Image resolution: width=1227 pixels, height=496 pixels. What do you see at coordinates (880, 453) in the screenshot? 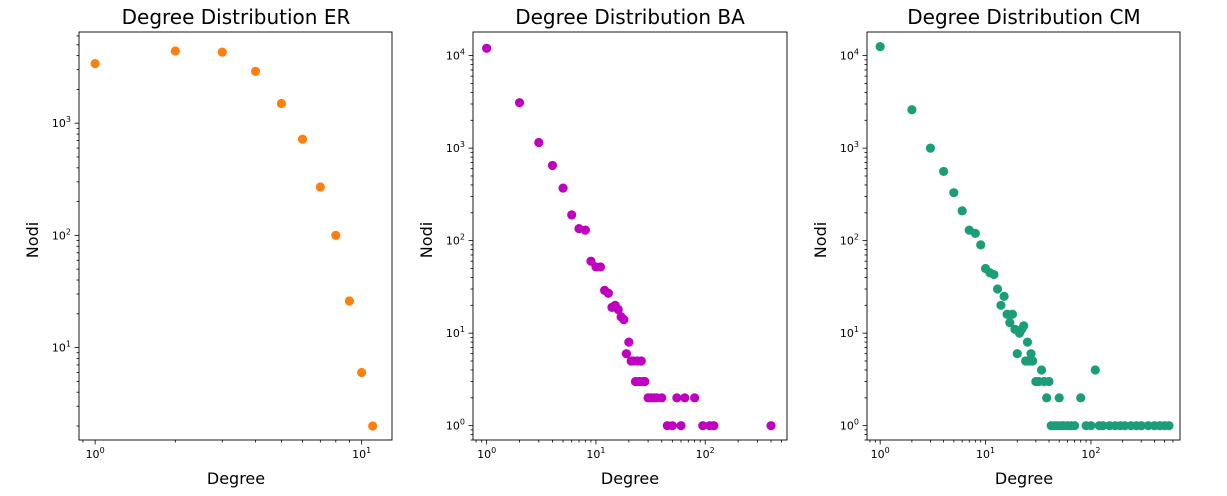
I see `x-tick-label-cm: 10⁰` at bounding box center [880, 453].